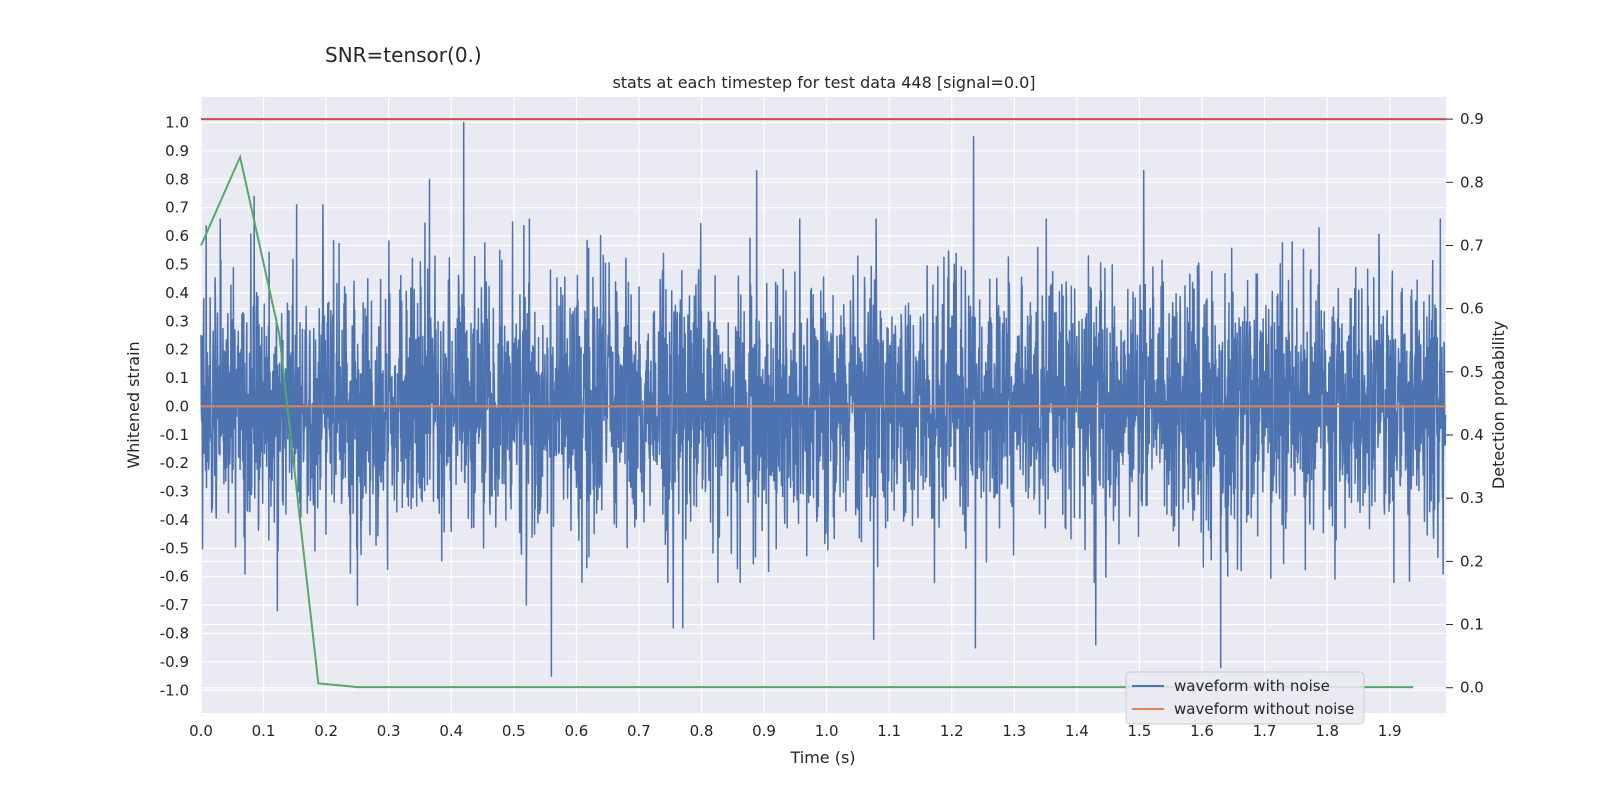 Image resolution: width=1600 pixels, height=800 pixels. Describe the element at coordinates (177, 236) in the screenshot. I see `y-tick-label-left: 0.6` at that location.